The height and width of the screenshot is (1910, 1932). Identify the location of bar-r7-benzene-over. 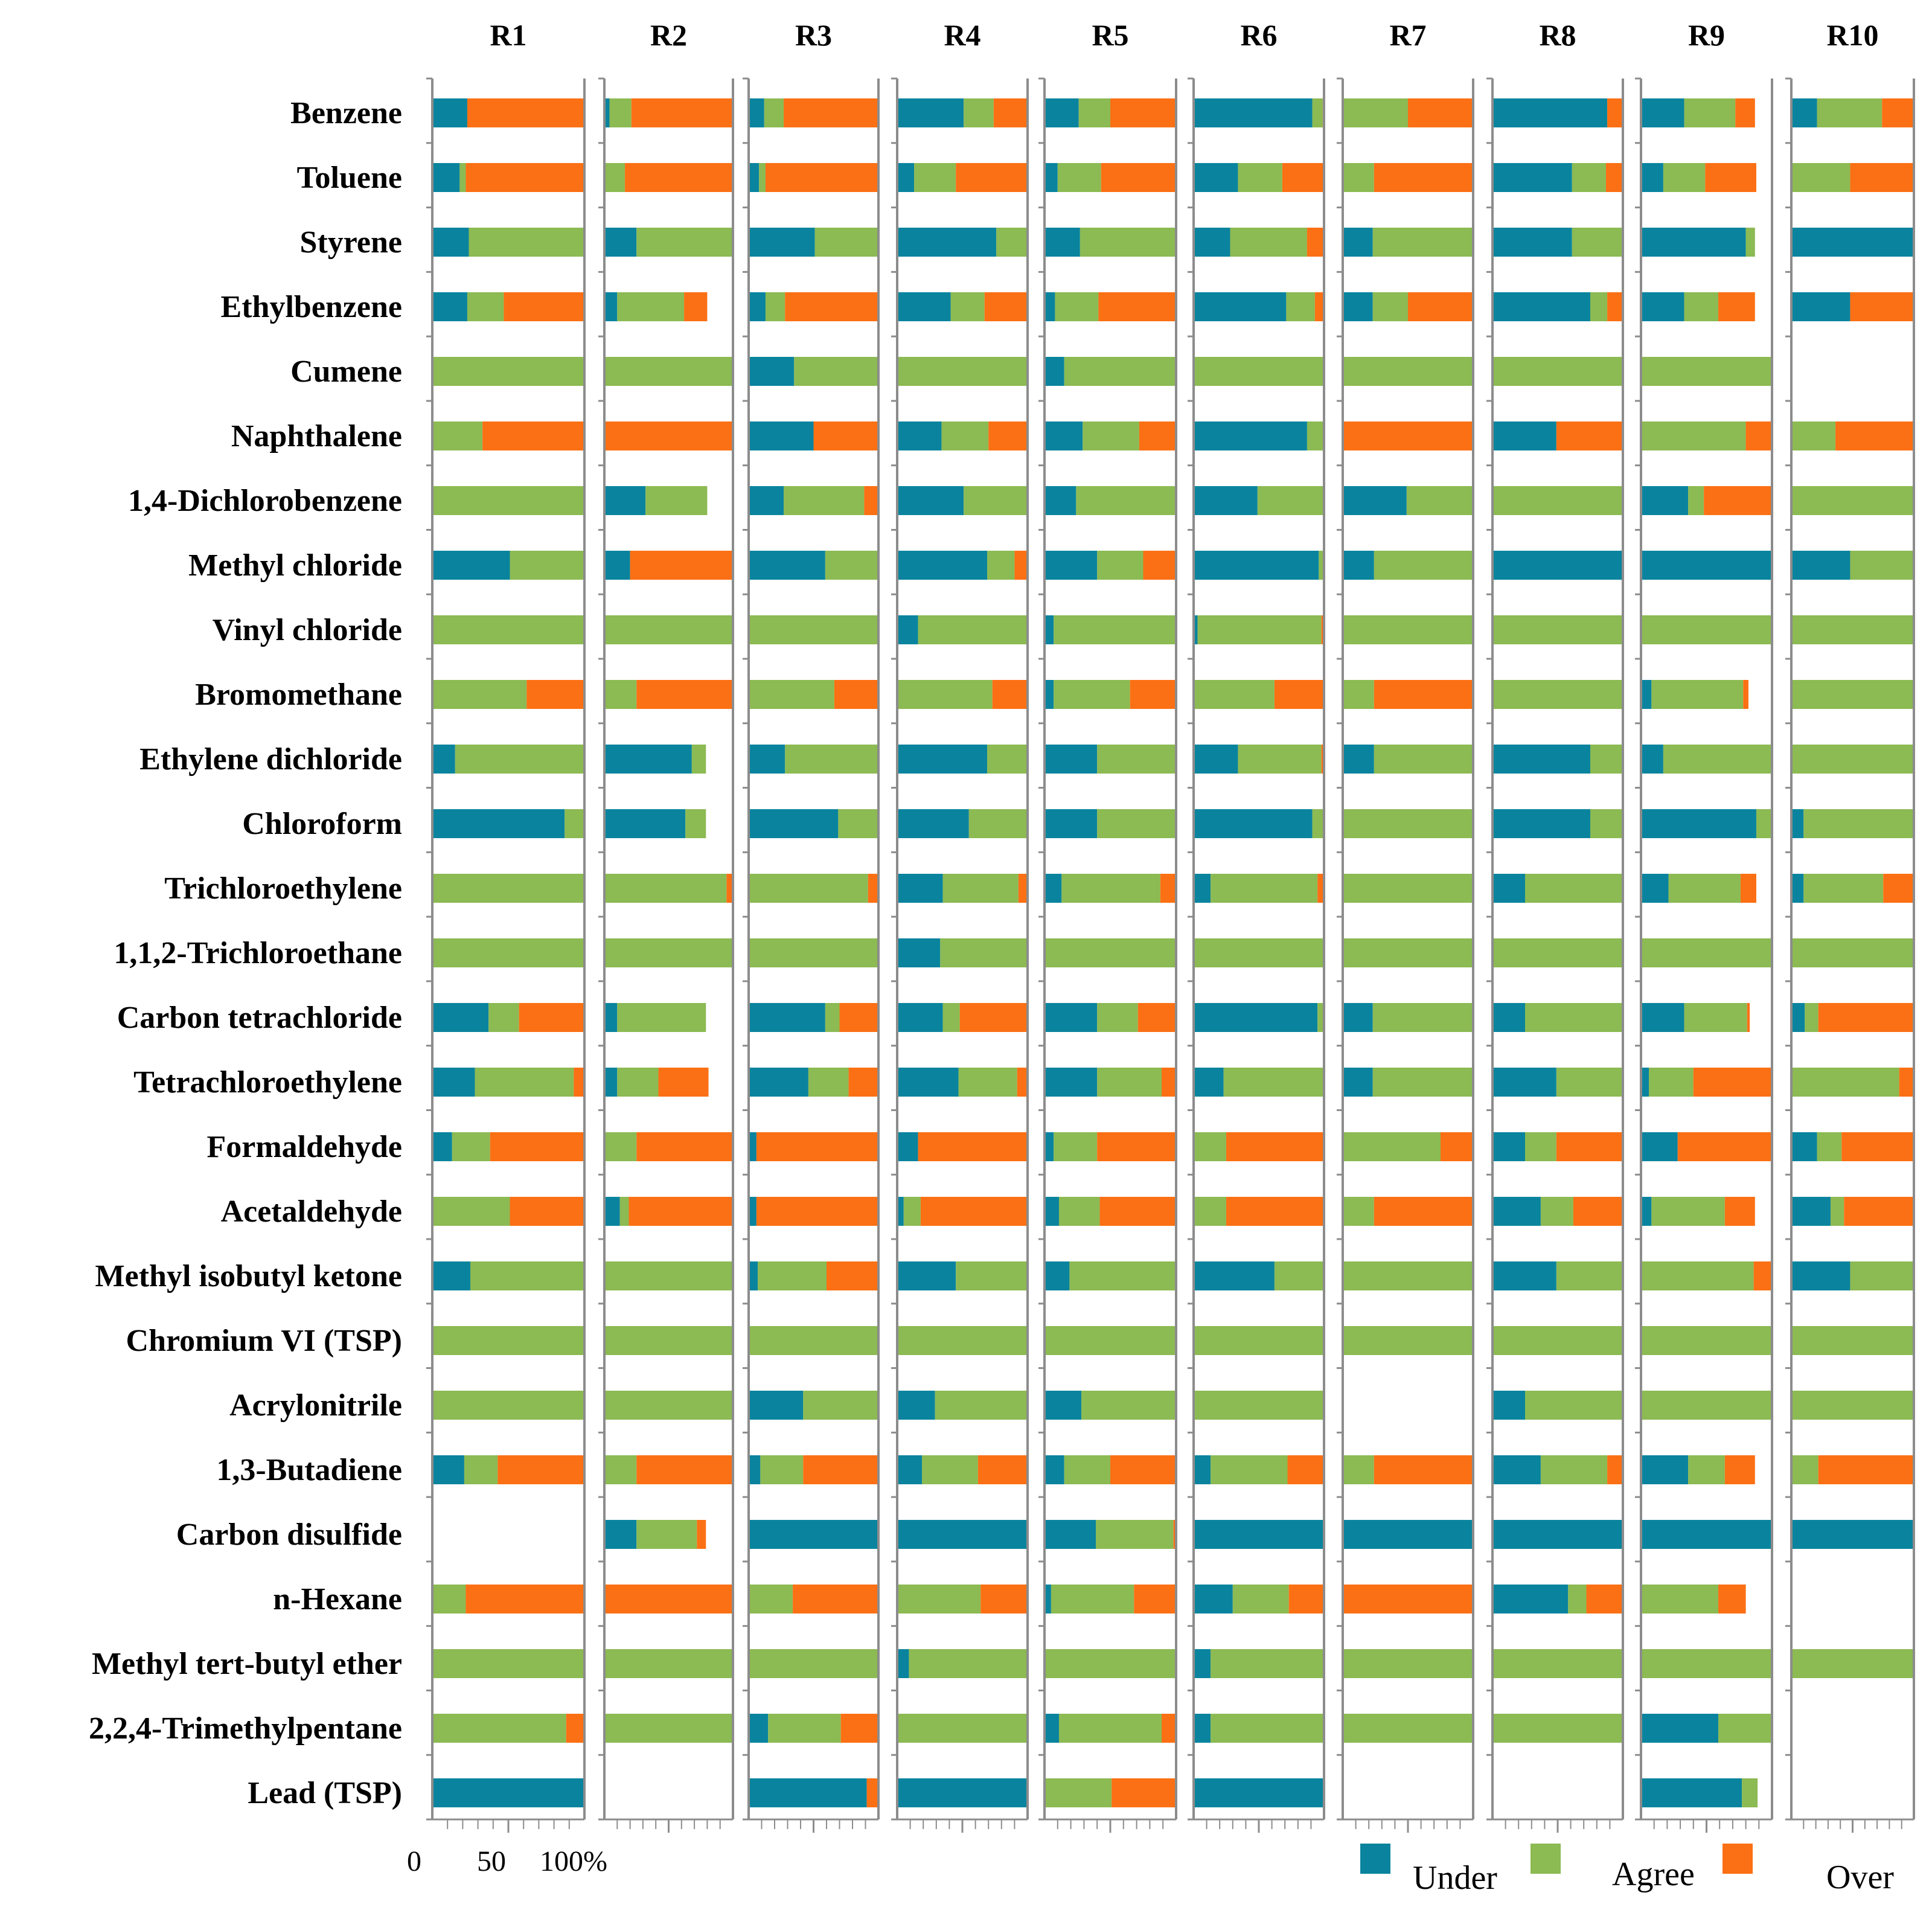
(1441, 112).